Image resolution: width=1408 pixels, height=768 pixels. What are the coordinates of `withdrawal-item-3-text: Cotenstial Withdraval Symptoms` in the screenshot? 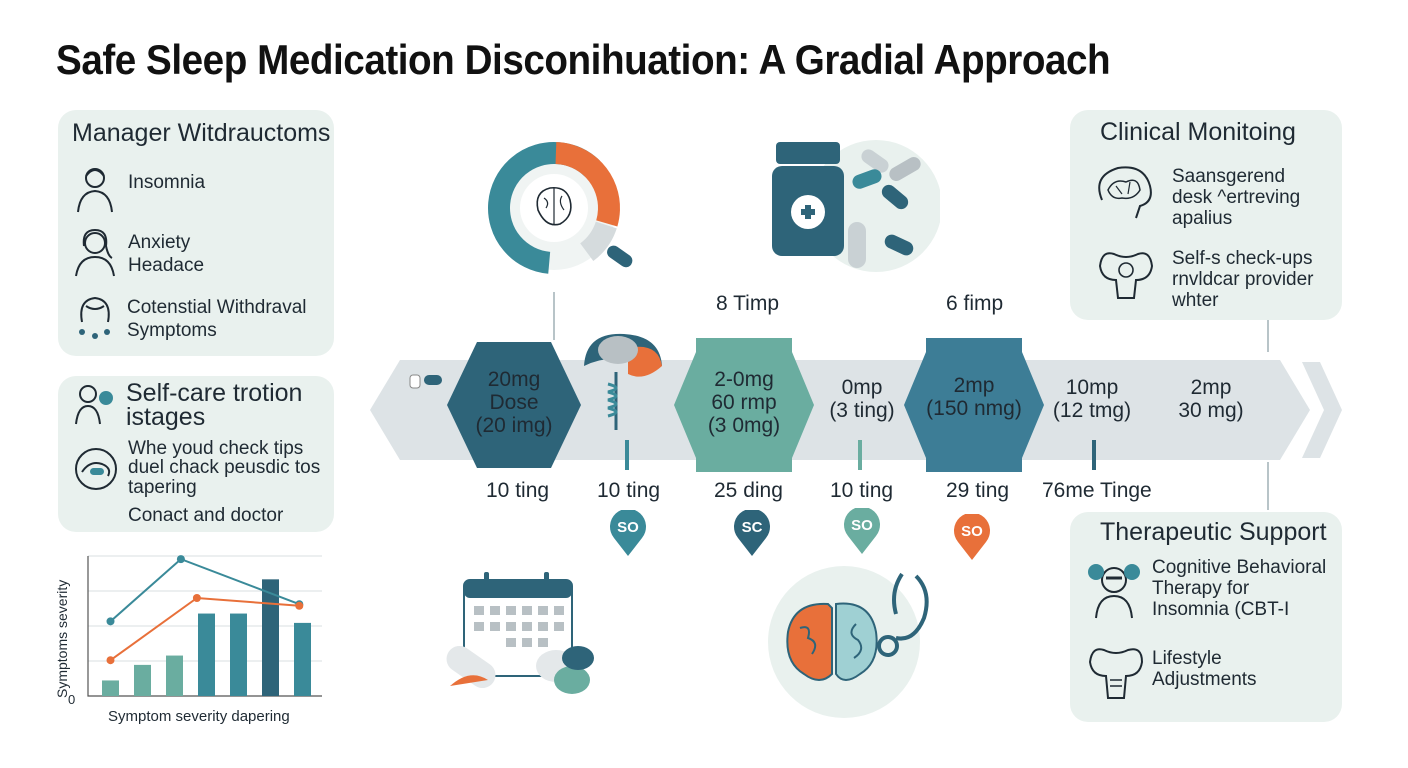 It's located at (217, 319).